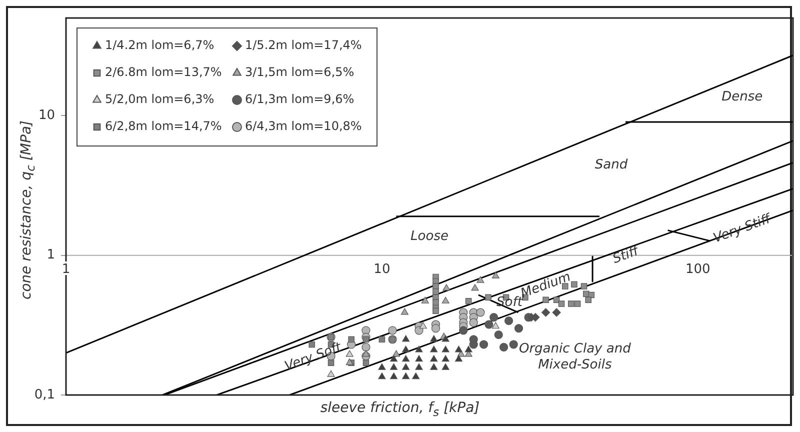  Describe the element at coordinates (742, 97) in the screenshot. I see `annotation: Dense` at that location.